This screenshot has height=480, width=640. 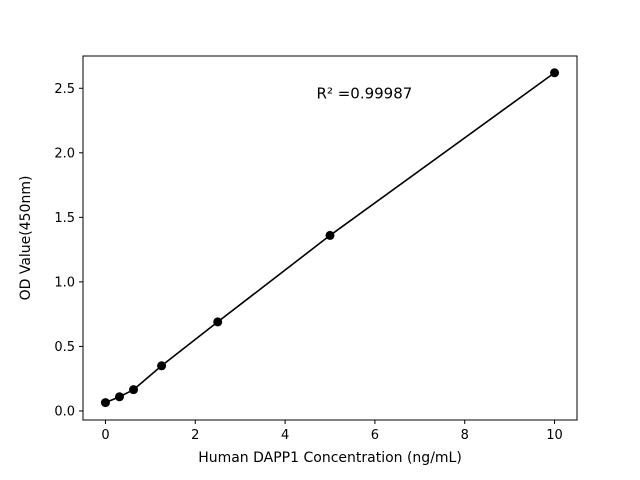 I want to click on x-axis-label: Human DAPP1 Concentration (ng/mL), so click(x=330, y=458).